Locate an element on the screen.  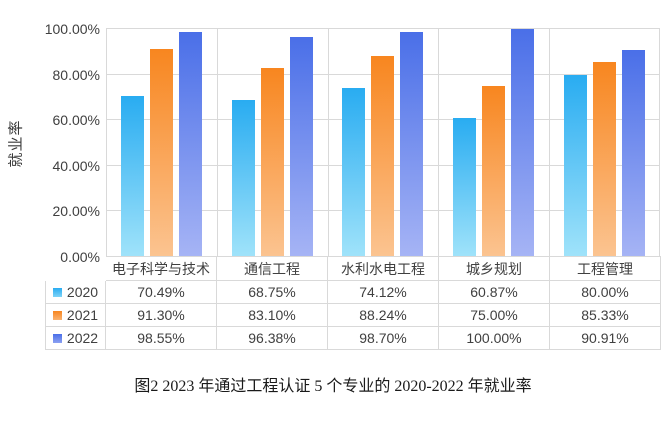
legend-year-label: 2021 is located at coordinates (82, 315).